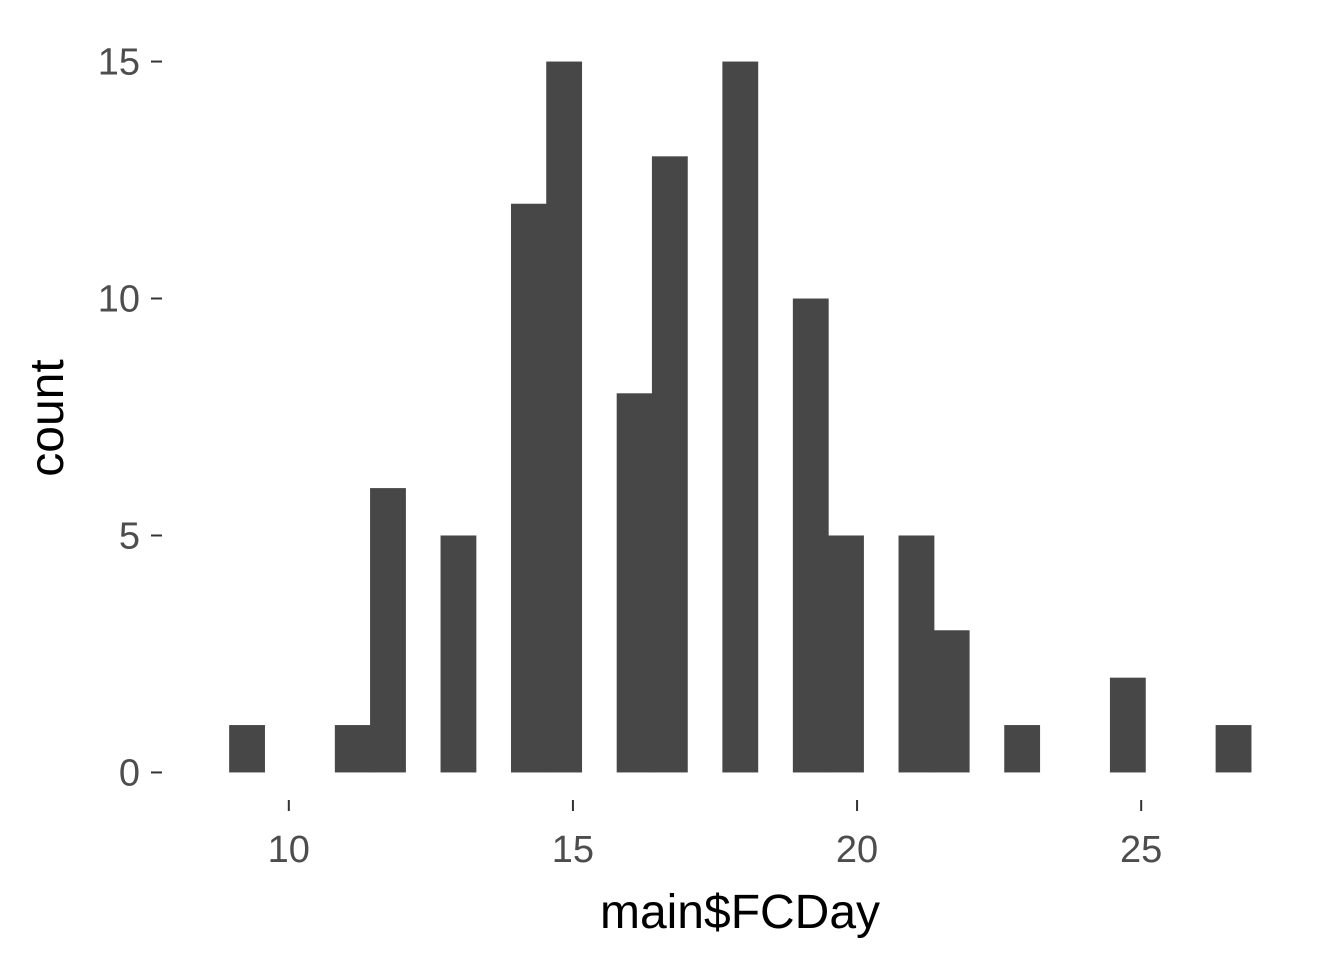 The height and width of the screenshot is (960, 1344). Describe the element at coordinates (129, 773) in the screenshot. I see `y-tick-label: 0` at that location.